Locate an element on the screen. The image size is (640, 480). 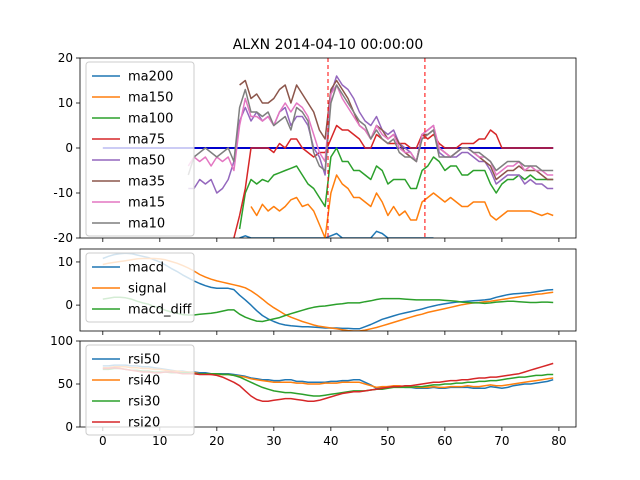
y-tick-label: -20 is located at coordinates (63, 238).